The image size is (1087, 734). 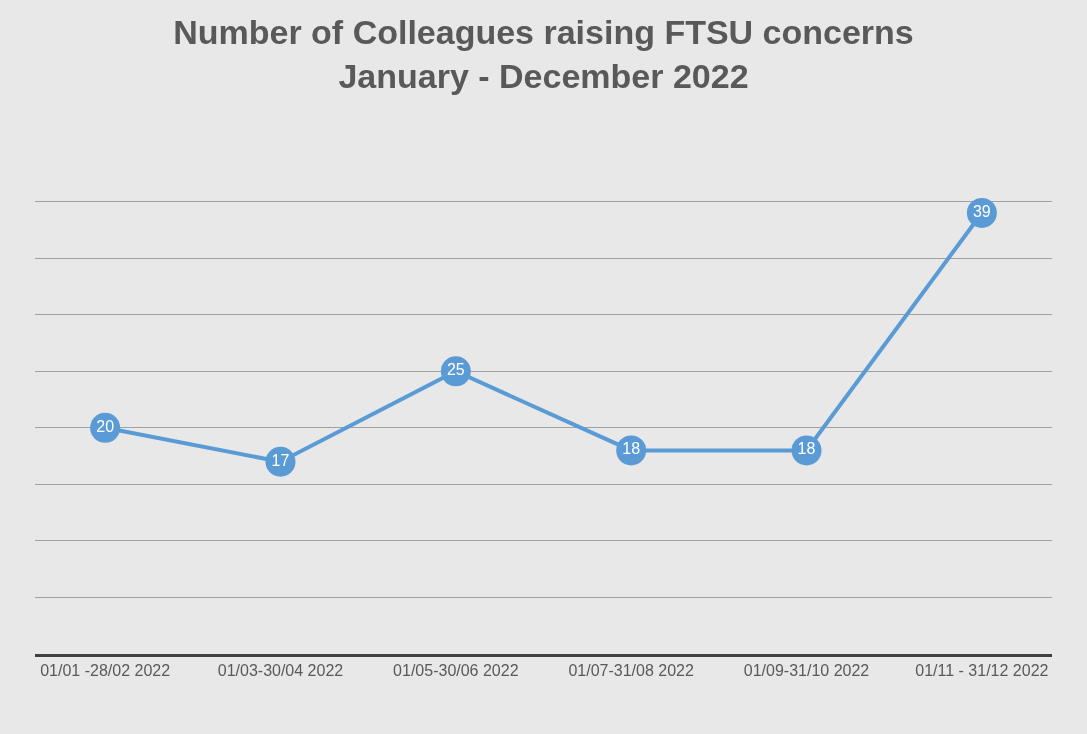 What do you see at coordinates (455, 370) in the screenshot?
I see `data-label: 25` at bounding box center [455, 370].